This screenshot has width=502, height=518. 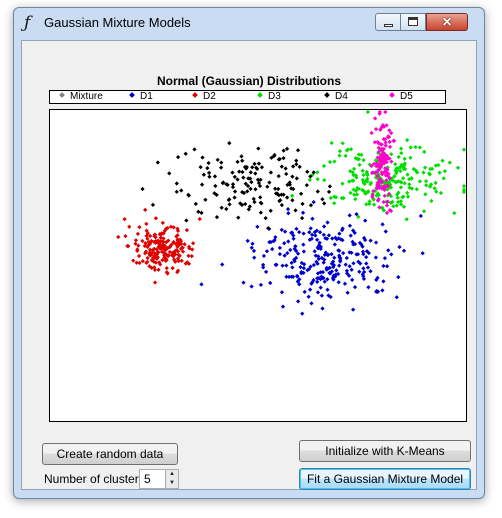 I want to click on legend-marker-d1, so click(x=132, y=95).